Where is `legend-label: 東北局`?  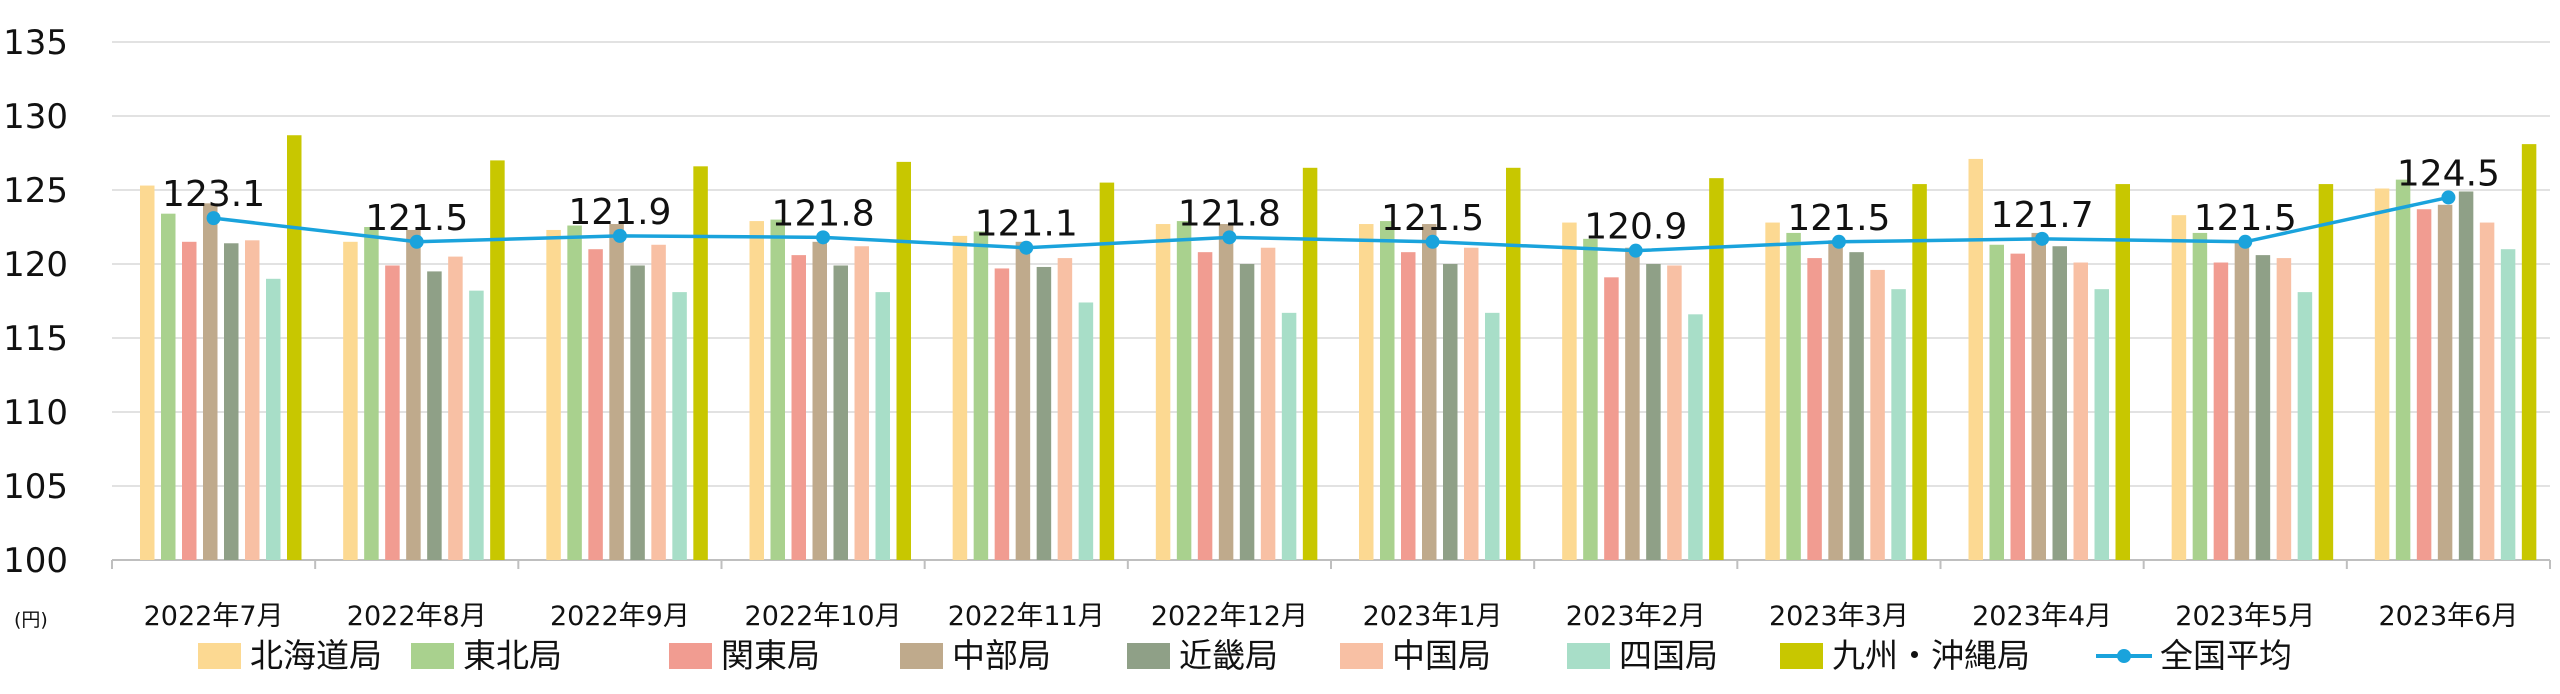 legend-label: 東北局 is located at coordinates (512, 655).